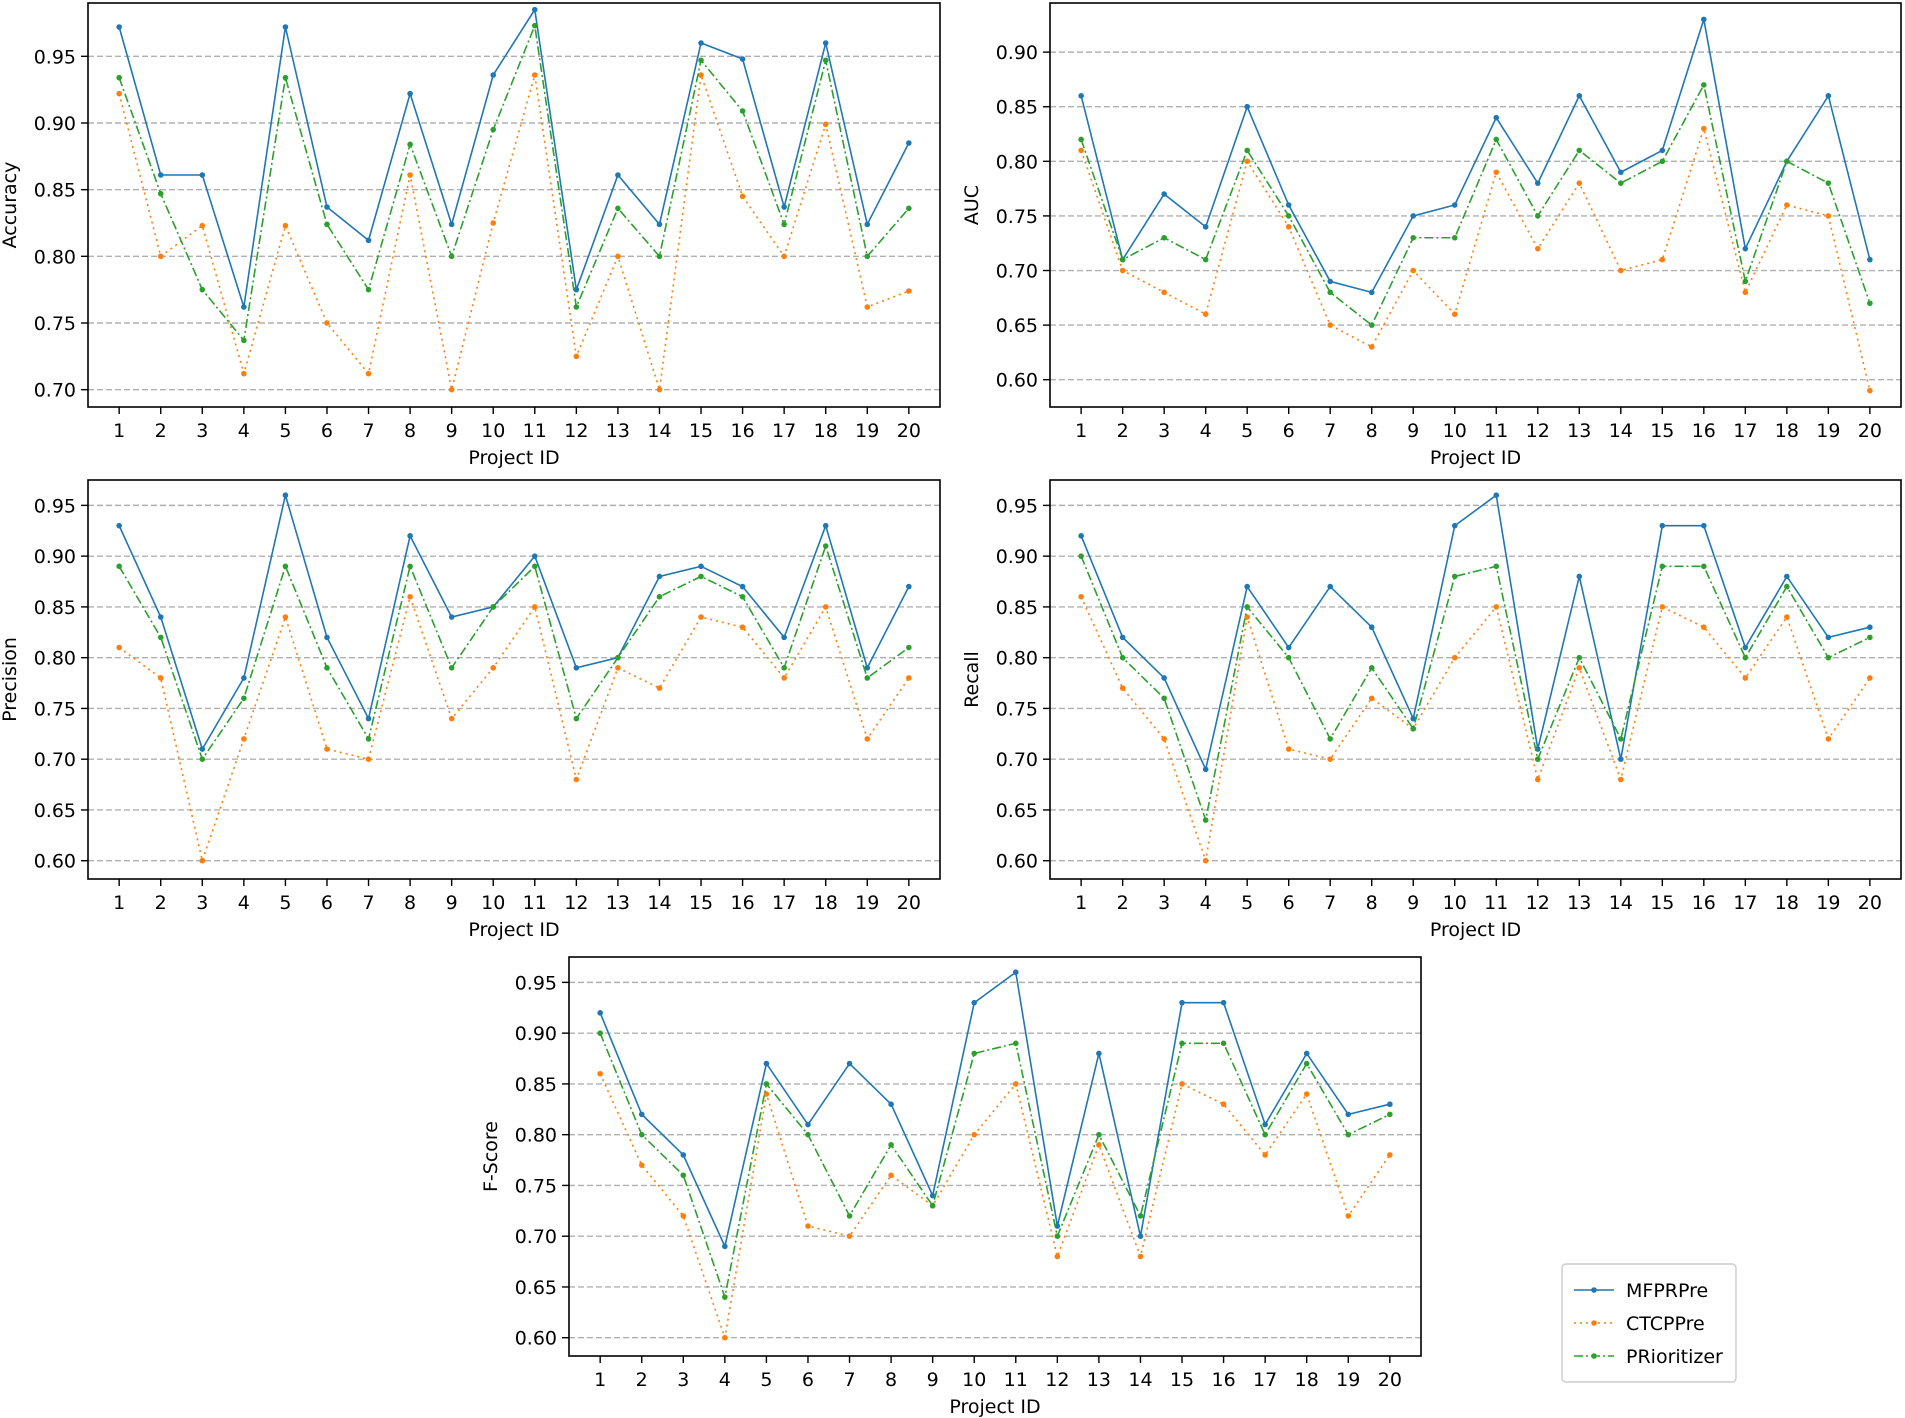  I want to click on legend-label: PRioritizer, so click(1674, 1357).